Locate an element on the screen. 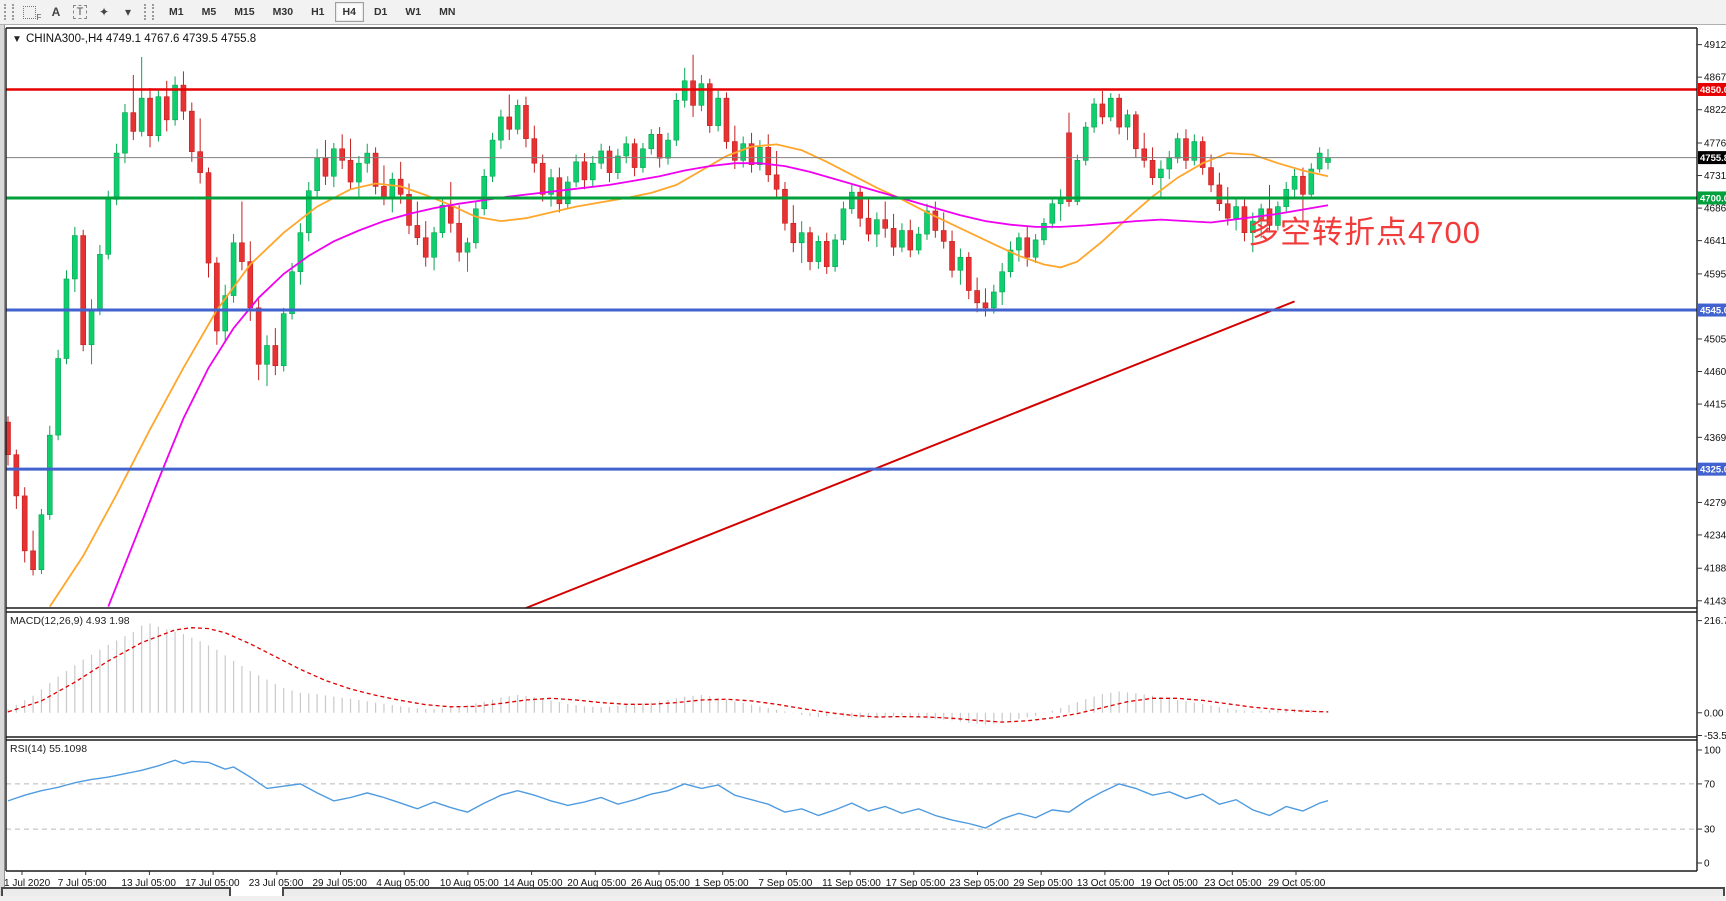 This screenshot has width=1726, height=901. font-icon: A is located at coordinates (56, 12).